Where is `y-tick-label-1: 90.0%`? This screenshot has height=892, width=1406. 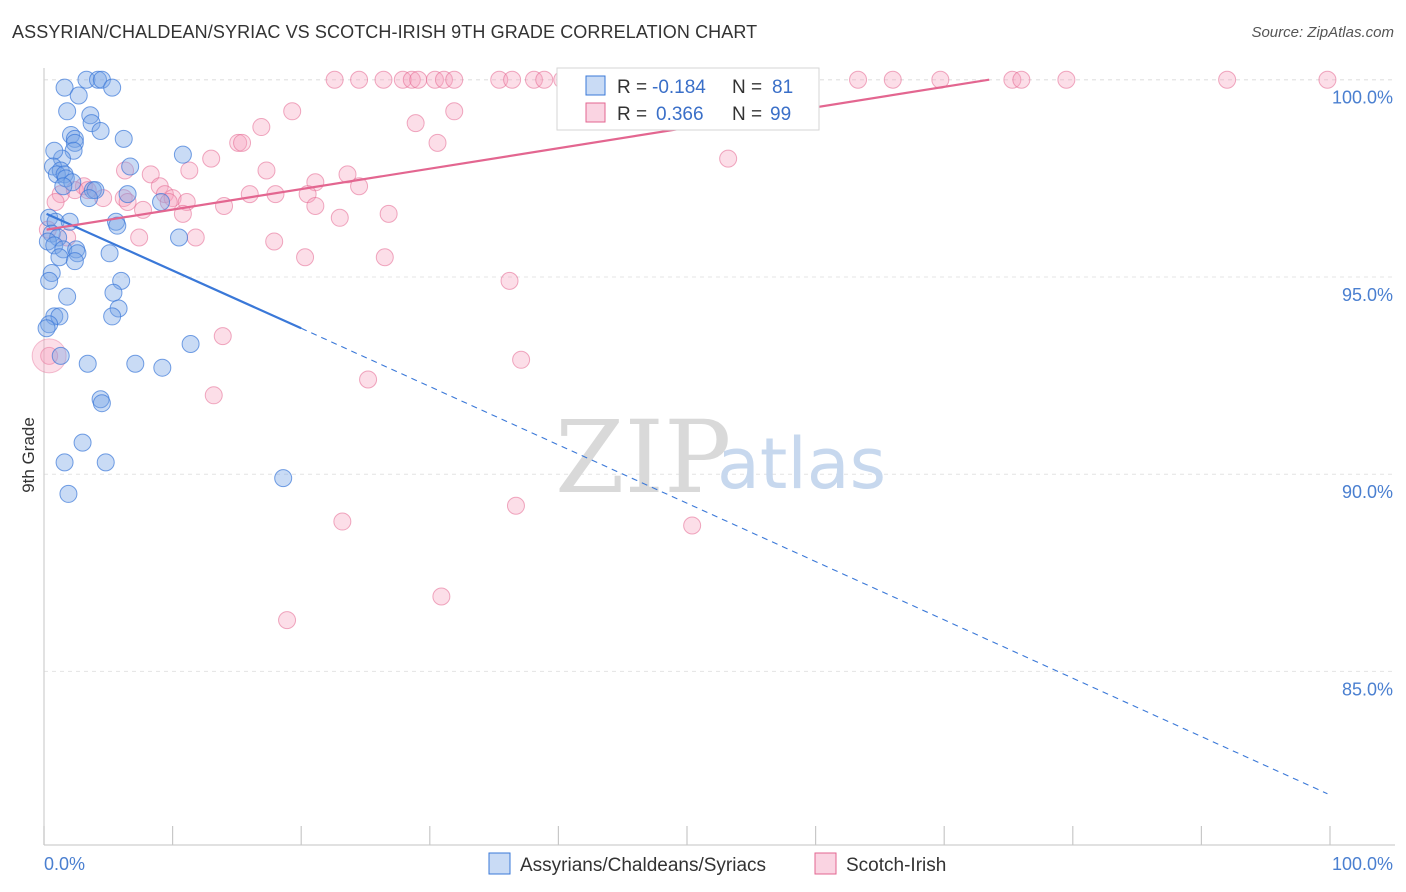
y-tick-label-1: 90.0% is located at coordinates (1367, 492).